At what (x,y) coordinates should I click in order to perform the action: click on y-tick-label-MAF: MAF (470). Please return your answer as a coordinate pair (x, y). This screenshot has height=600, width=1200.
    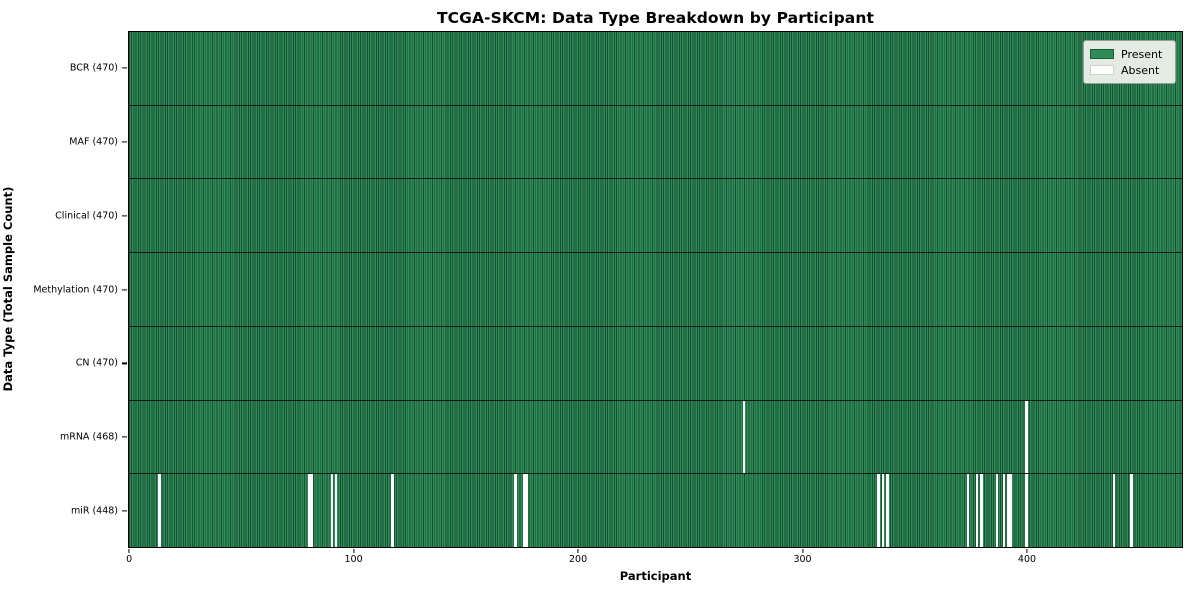
    Looking at the image, I should click on (93, 142).